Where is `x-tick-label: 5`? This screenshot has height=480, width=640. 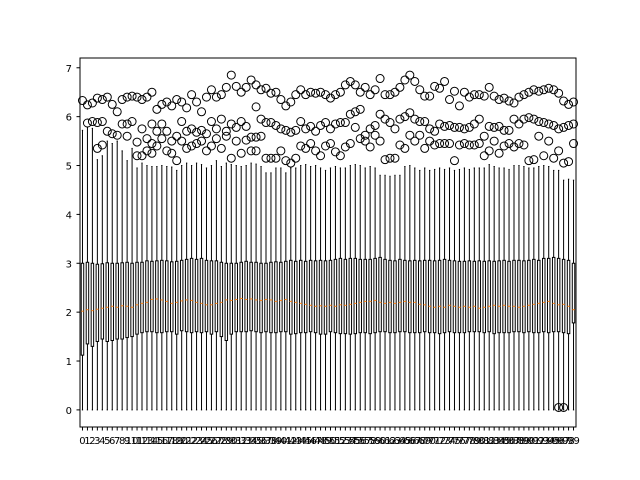
x-tick-label: 5 is located at coordinates (107, 441).